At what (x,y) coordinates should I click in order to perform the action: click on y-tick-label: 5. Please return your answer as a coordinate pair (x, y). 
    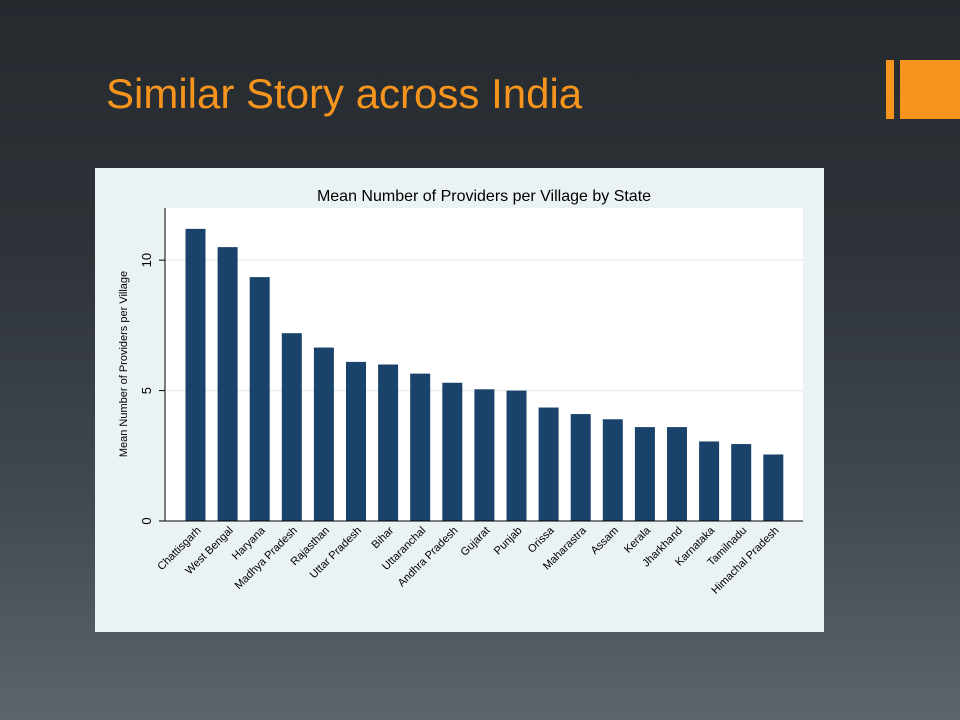
    Looking at the image, I should click on (146, 390).